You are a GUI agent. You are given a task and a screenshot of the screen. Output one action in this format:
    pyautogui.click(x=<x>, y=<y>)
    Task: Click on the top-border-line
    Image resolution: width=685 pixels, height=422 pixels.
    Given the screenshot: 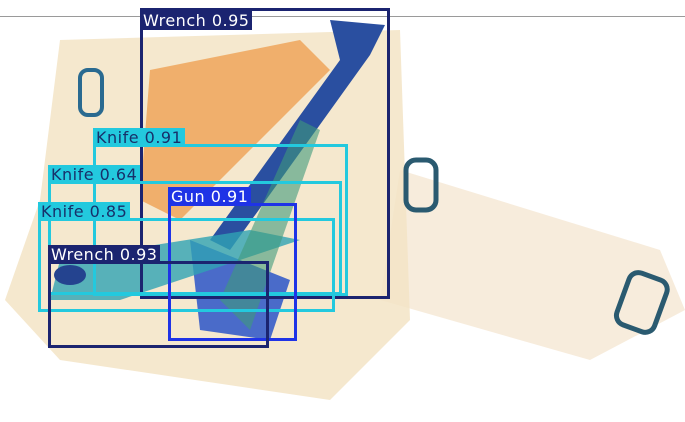 What is the action you would take?
    pyautogui.click(x=342, y=16)
    